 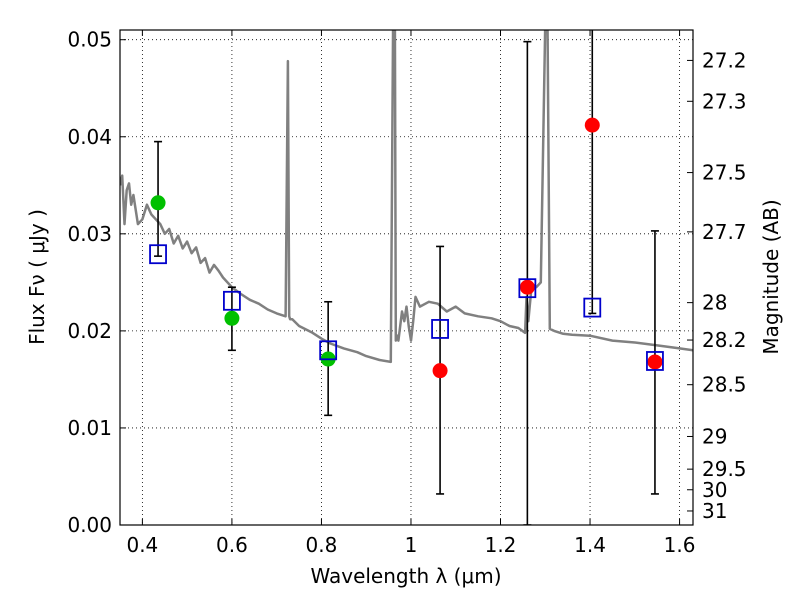 I want to click on y-tick-label: 0.00, so click(x=89, y=525).